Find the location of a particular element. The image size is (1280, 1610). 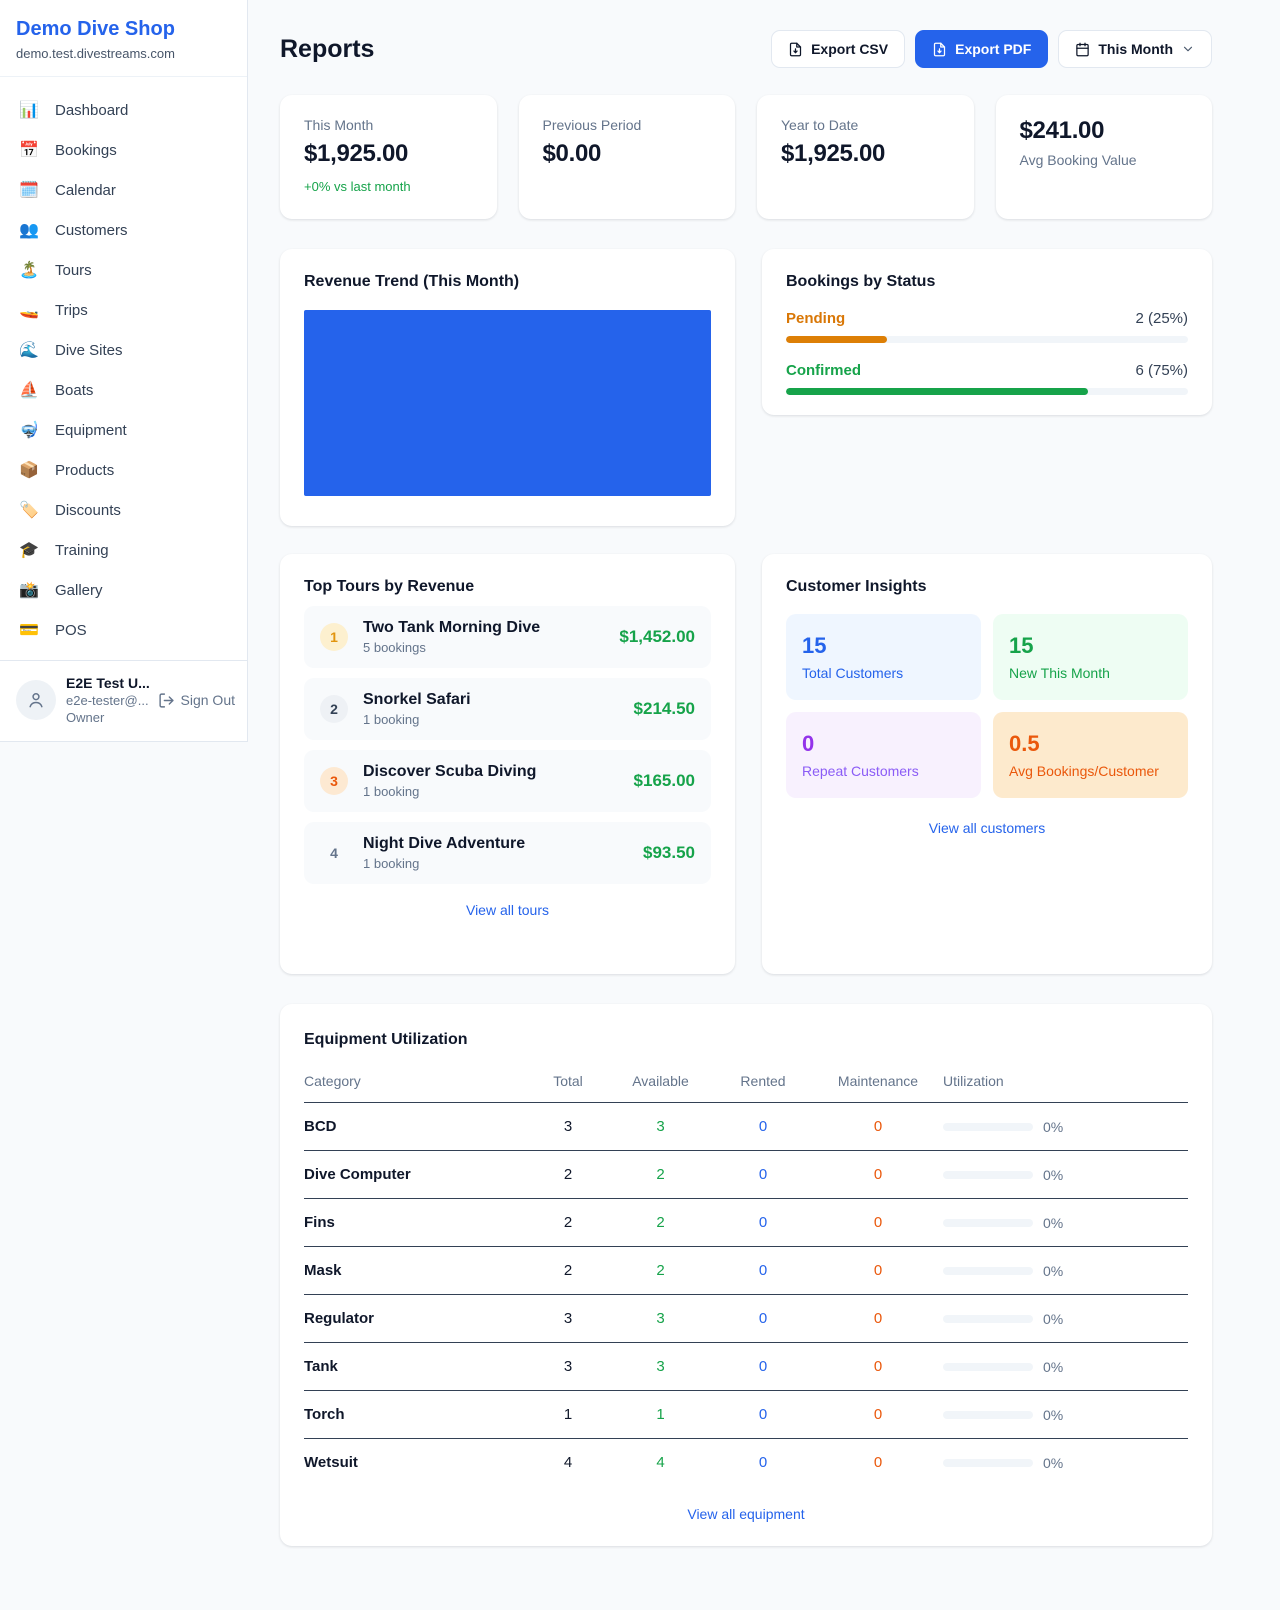

stat-card-avg-booking-value: $241.00 Avg Booking Value is located at coordinates (1103, 157).